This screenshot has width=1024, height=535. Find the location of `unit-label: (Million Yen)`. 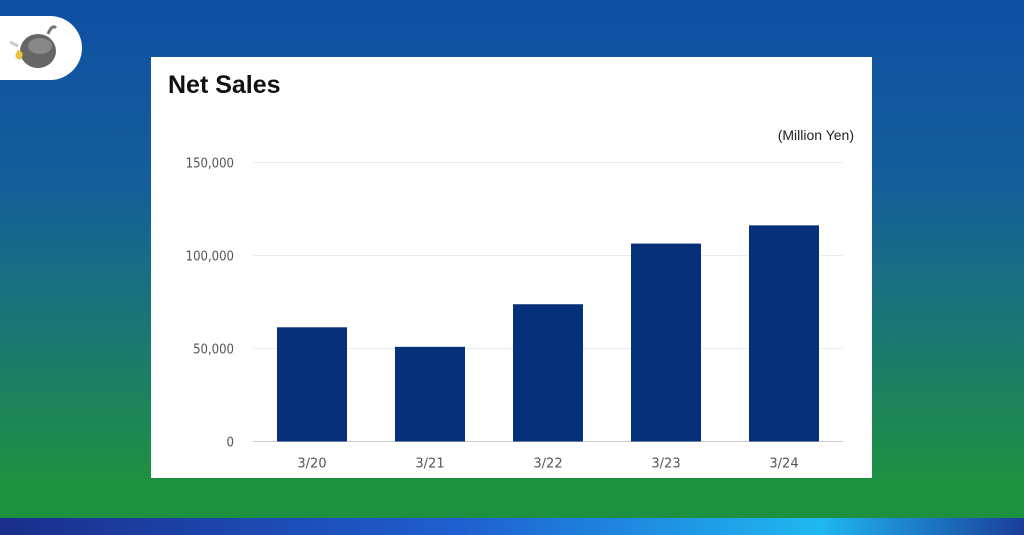

unit-label: (Million Yen) is located at coordinates (815, 135).